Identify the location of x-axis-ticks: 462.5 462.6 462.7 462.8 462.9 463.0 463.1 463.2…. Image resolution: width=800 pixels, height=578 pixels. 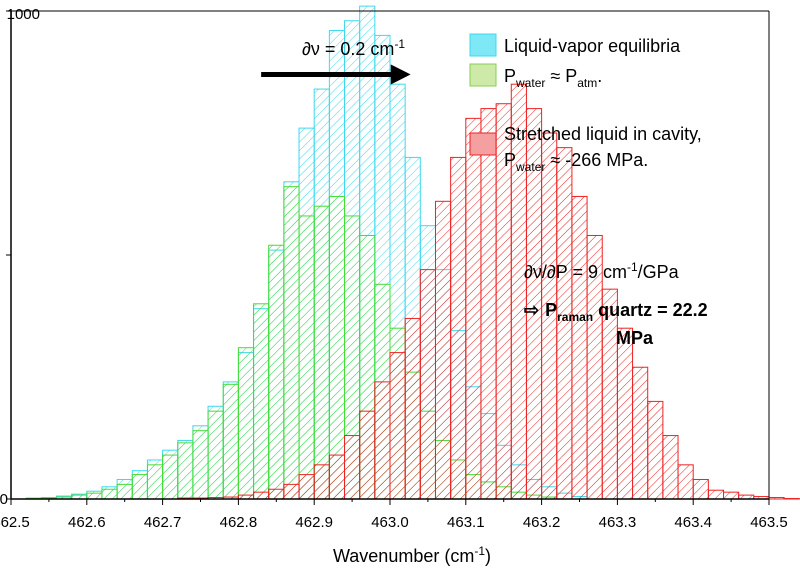
(394, 515).